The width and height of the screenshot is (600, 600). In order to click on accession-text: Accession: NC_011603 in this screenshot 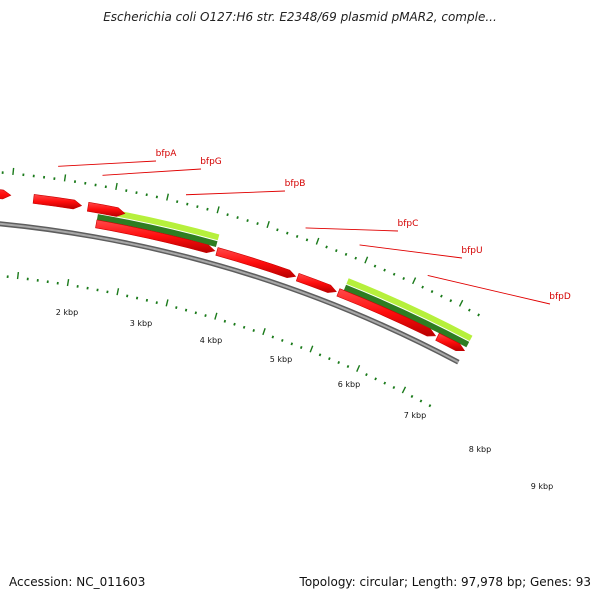, I will do `click(77, 582)`.